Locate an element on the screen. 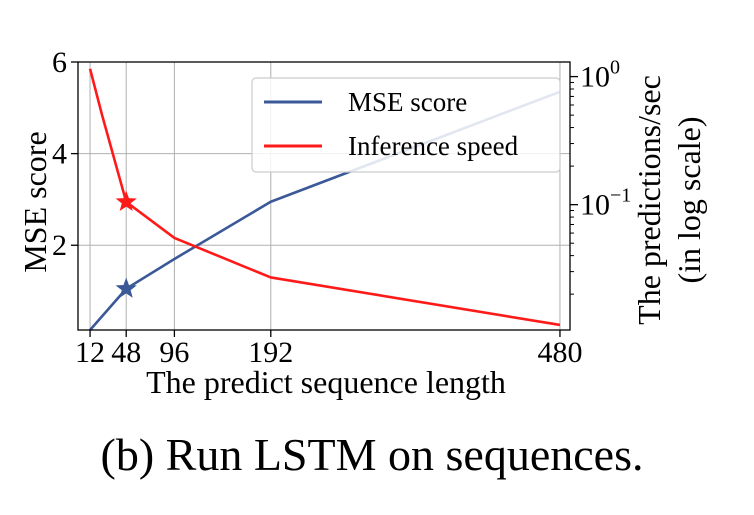  legend-label-speed: Inference speed is located at coordinates (433, 146).